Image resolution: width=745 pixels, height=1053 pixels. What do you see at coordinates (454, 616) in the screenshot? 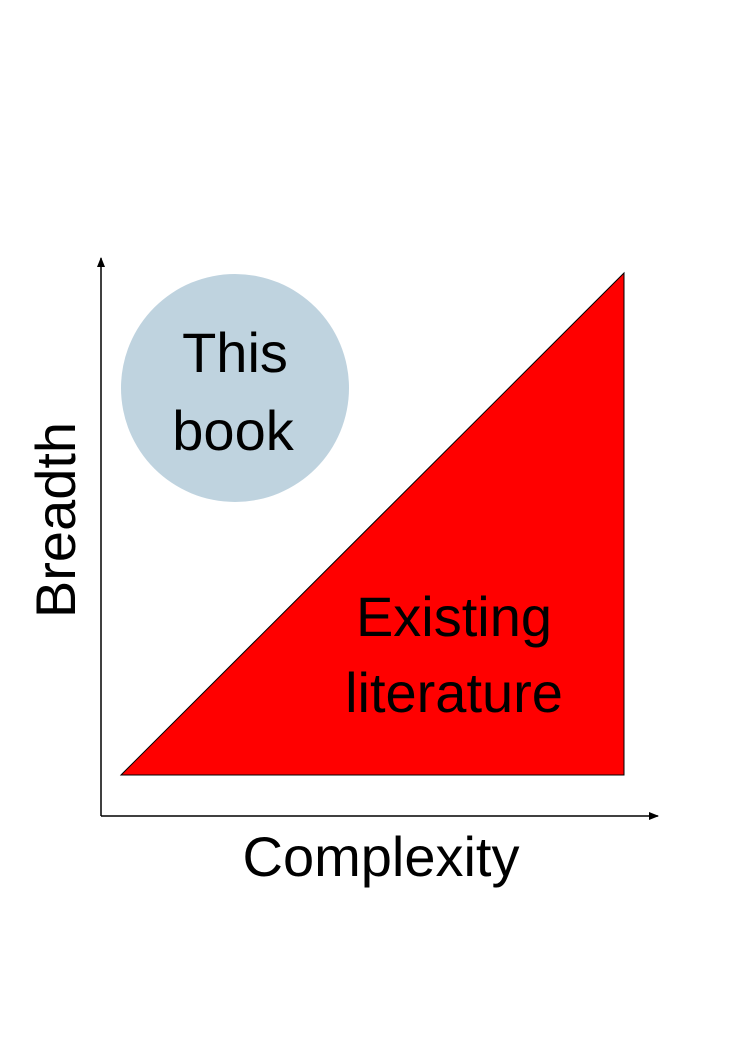
I see `existing-literature-label-line1: Existing` at bounding box center [454, 616].